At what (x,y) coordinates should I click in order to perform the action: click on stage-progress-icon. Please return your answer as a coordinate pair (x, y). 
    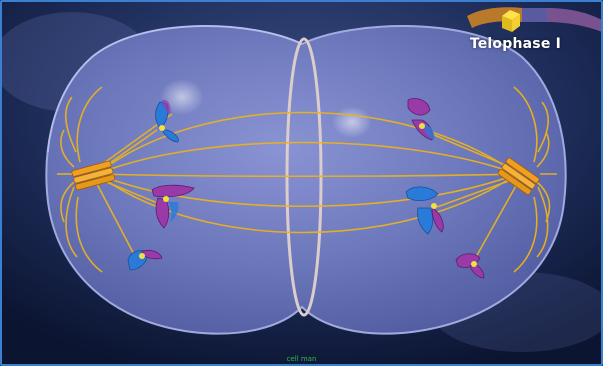
    Looking at the image, I should click on (534, 19).